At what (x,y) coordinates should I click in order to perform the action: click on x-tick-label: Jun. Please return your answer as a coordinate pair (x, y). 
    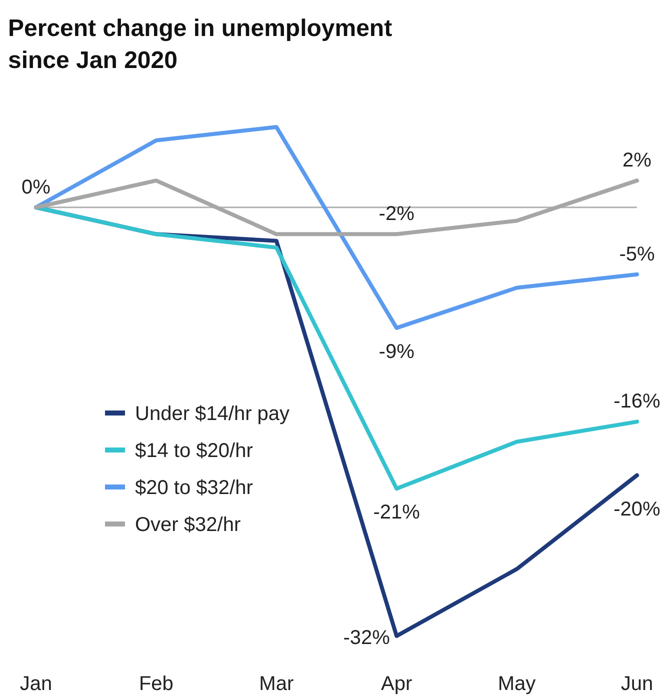
    Looking at the image, I should click on (637, 684).